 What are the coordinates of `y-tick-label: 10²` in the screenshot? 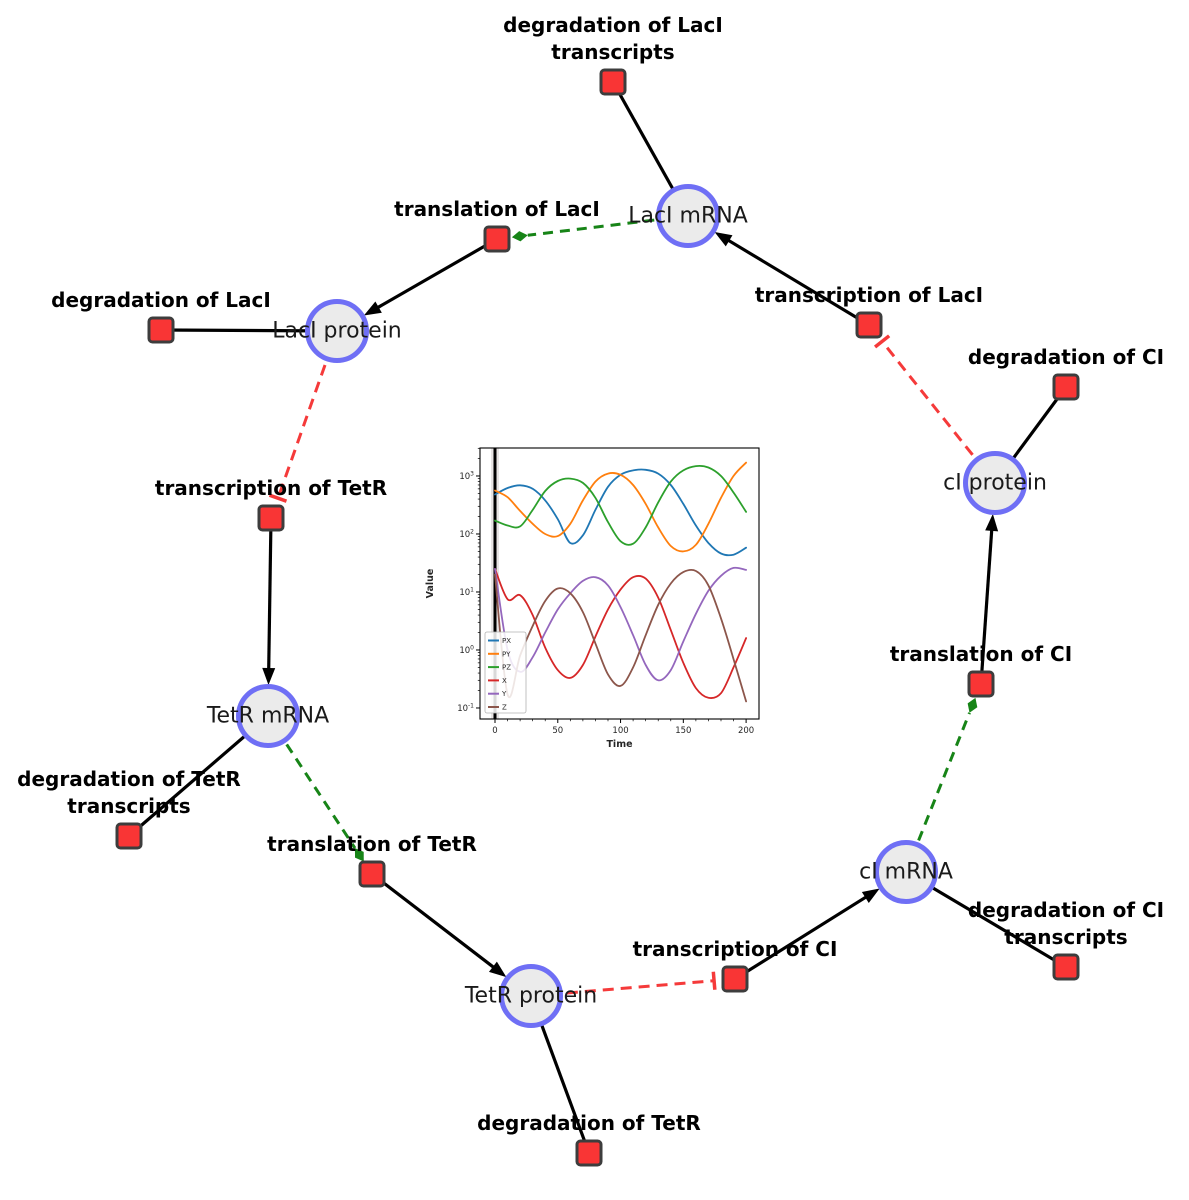 It's located at (466, 534).